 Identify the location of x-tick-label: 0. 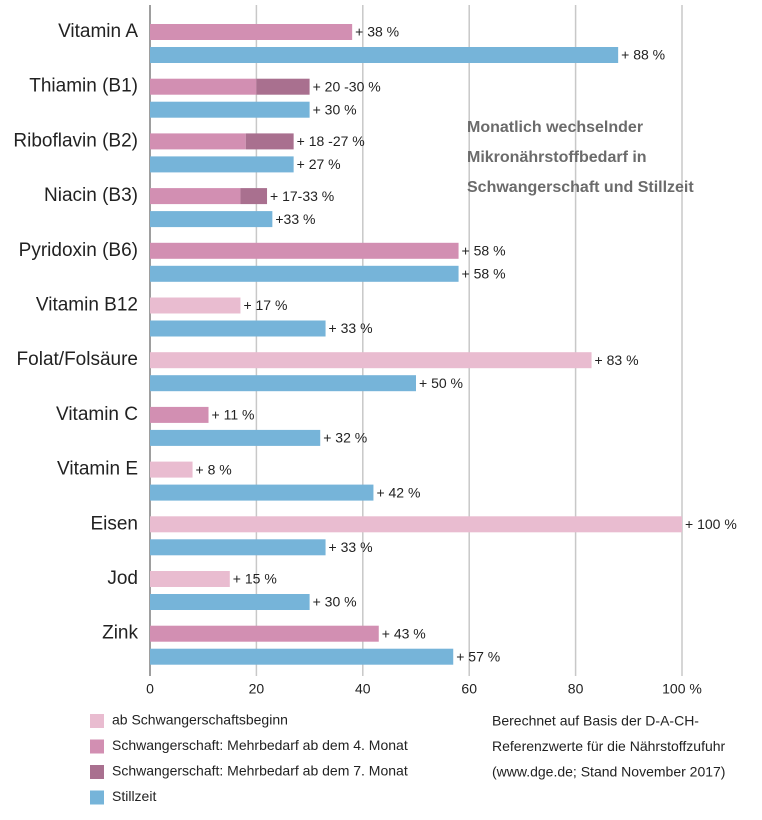
(150, 689).